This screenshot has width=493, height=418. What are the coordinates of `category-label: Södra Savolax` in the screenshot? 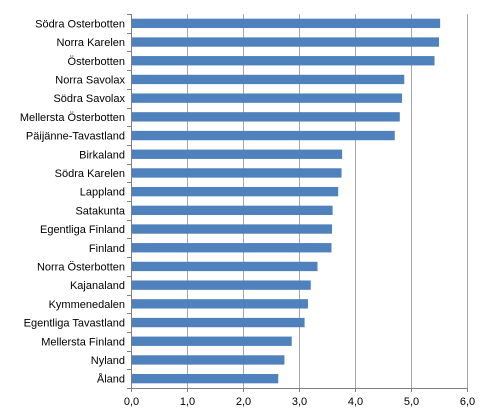 It's located at (89, 99).